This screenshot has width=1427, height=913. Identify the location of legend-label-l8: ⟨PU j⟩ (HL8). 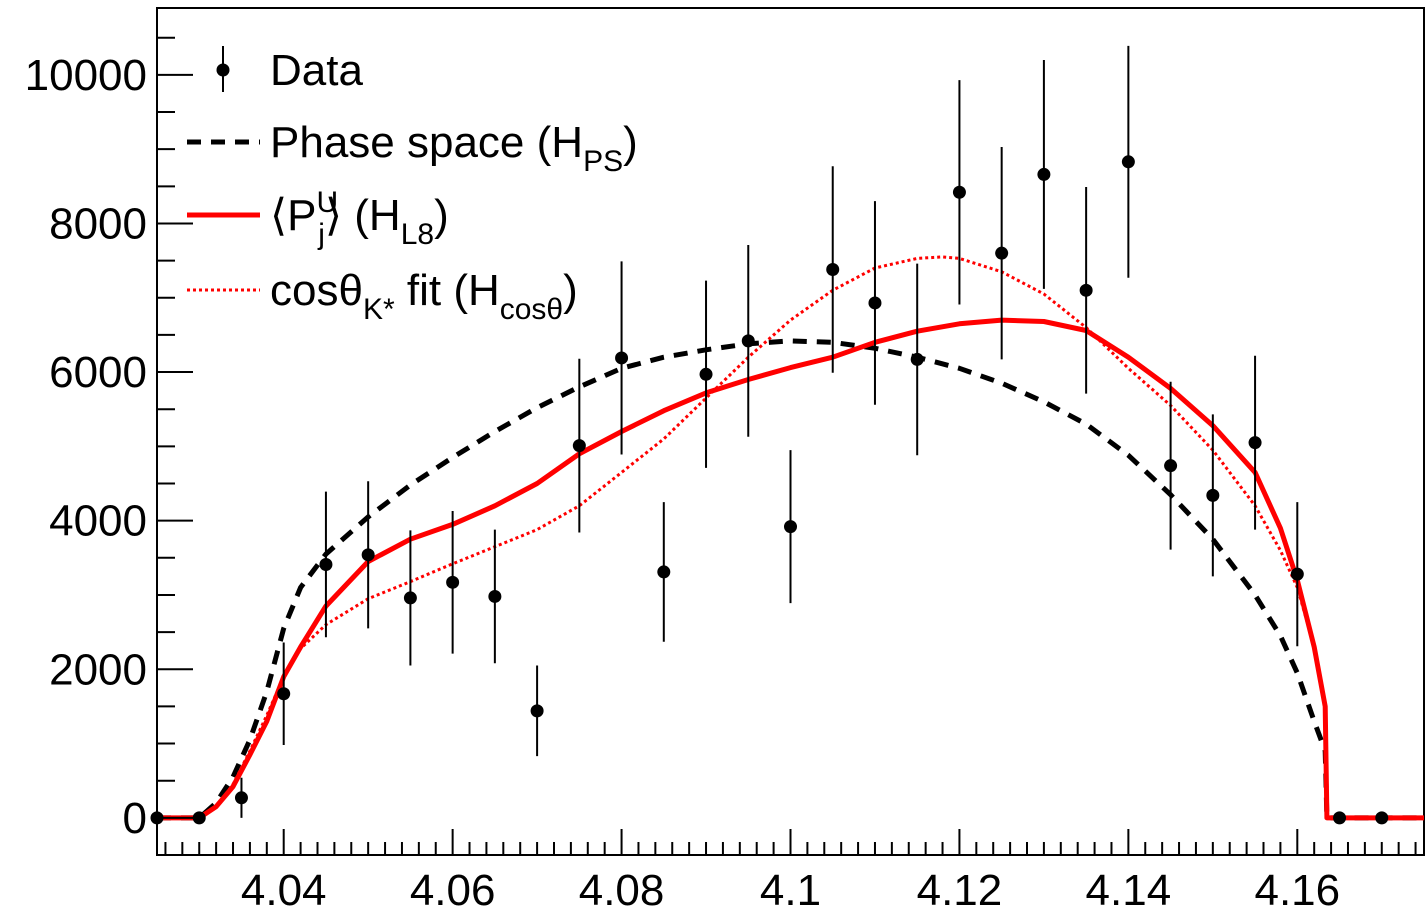
(359, 218).